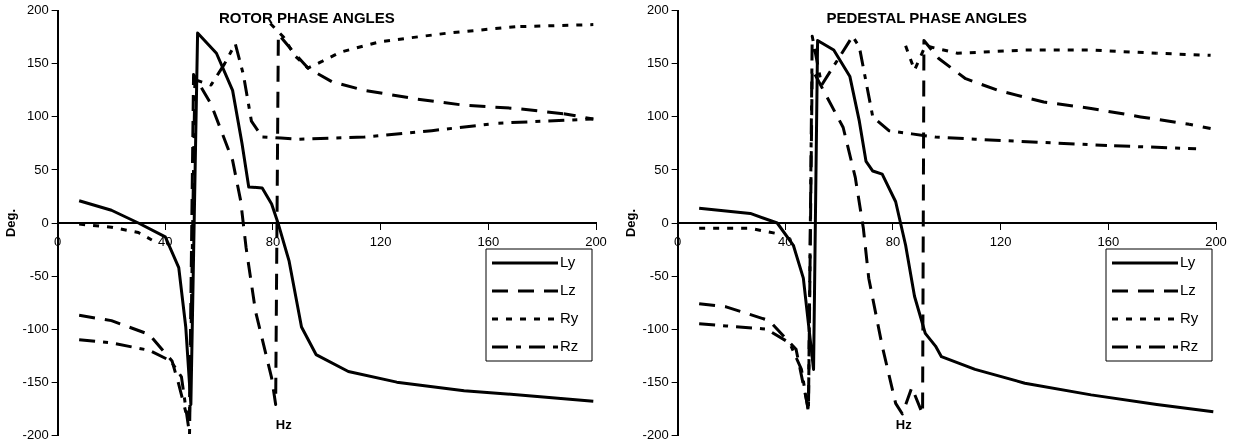 Image resolution: width=1240 pixels, height=446 pixels. Describe the element at coordinates (927, 17) in the screenshot. I see `chart-title: PEDESTAL PHASE ANGLES` at that location.